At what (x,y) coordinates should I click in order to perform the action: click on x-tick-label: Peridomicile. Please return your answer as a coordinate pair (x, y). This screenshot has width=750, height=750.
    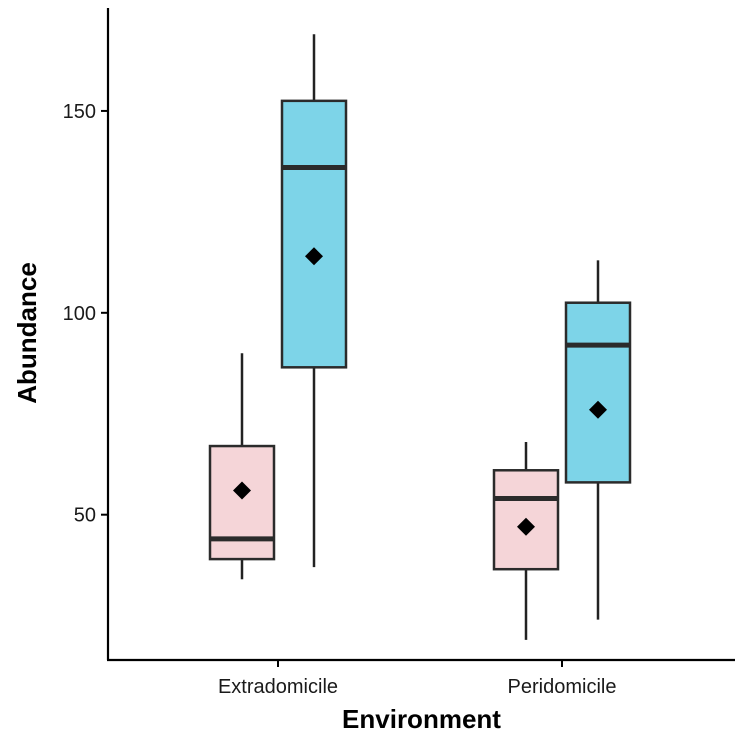
    Looking at the image, I should click on (562, 687).